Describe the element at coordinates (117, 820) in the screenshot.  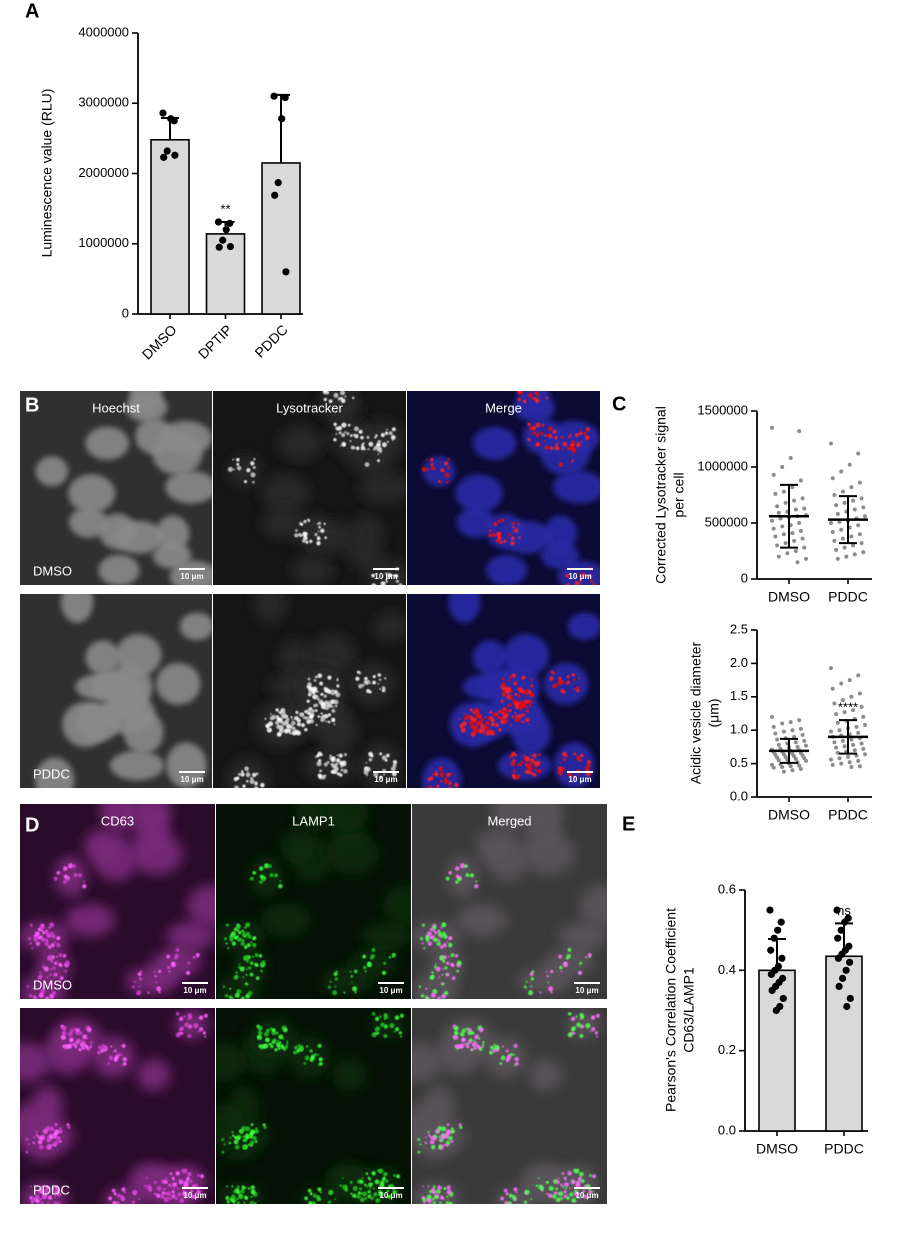
I see `channel-title: CD63` at that location.